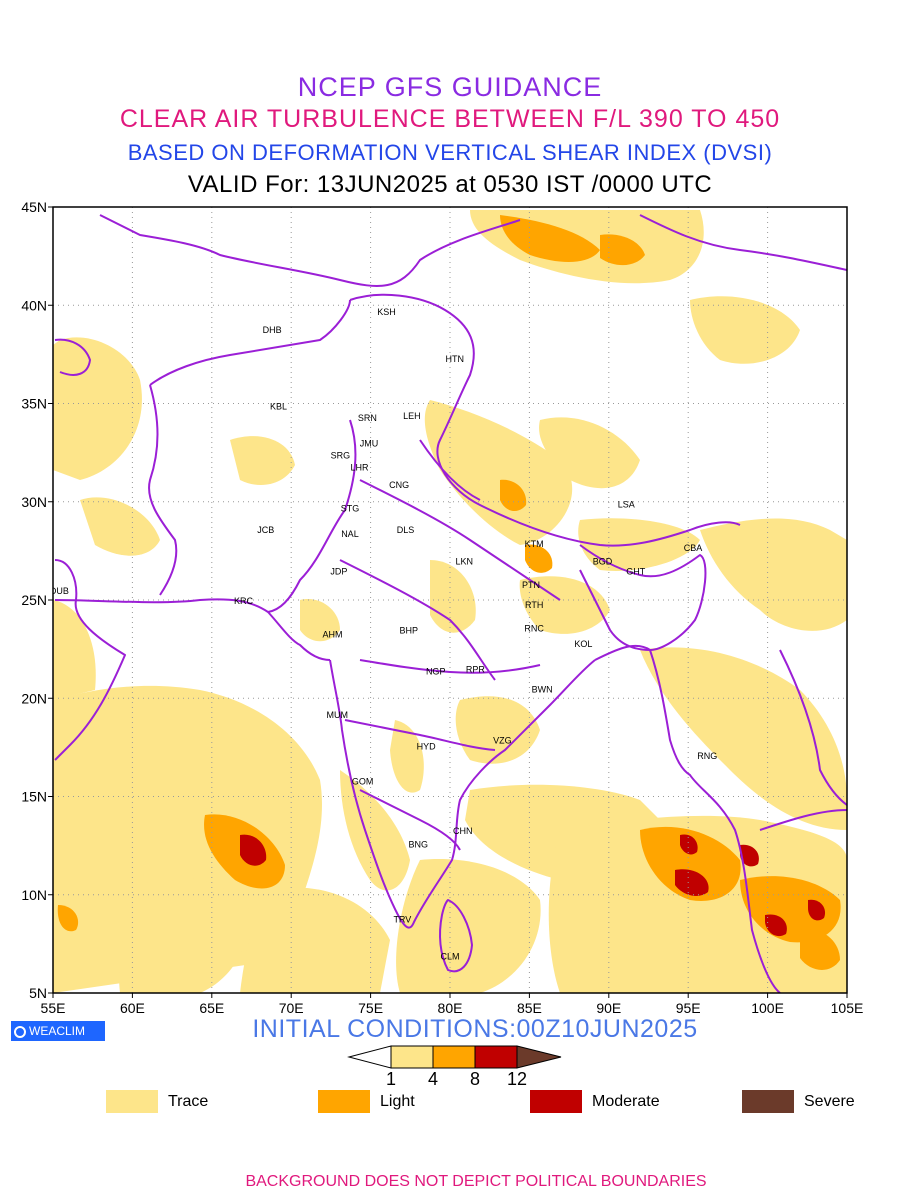  What do you see at coordinates (475, 1029) in the screenshot?
I see `initial-conditions: INITIAL CONDITIONS:00Z10JUN2025` at bounding box center [475, 1029].